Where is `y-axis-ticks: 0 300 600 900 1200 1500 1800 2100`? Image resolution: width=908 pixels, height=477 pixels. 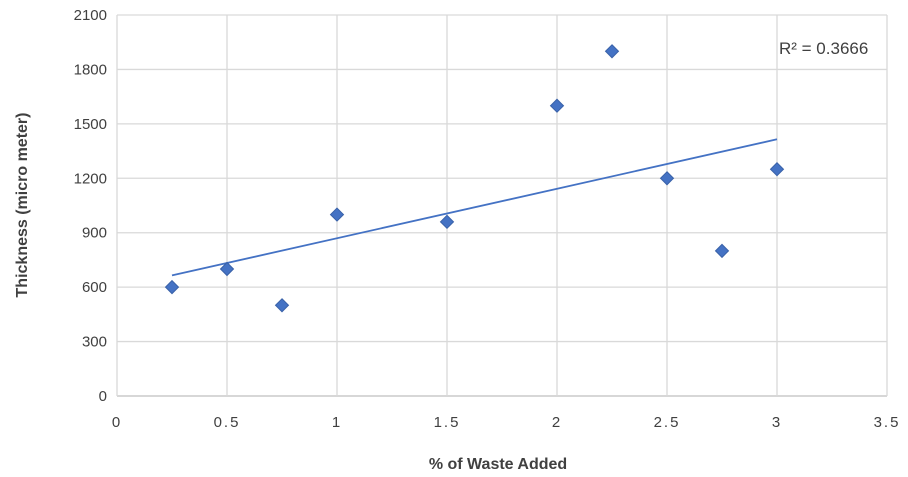
y-axis-ticks: 0 300 600 900 1200 1500 1800 2100 is located at coordinates (90, 206).